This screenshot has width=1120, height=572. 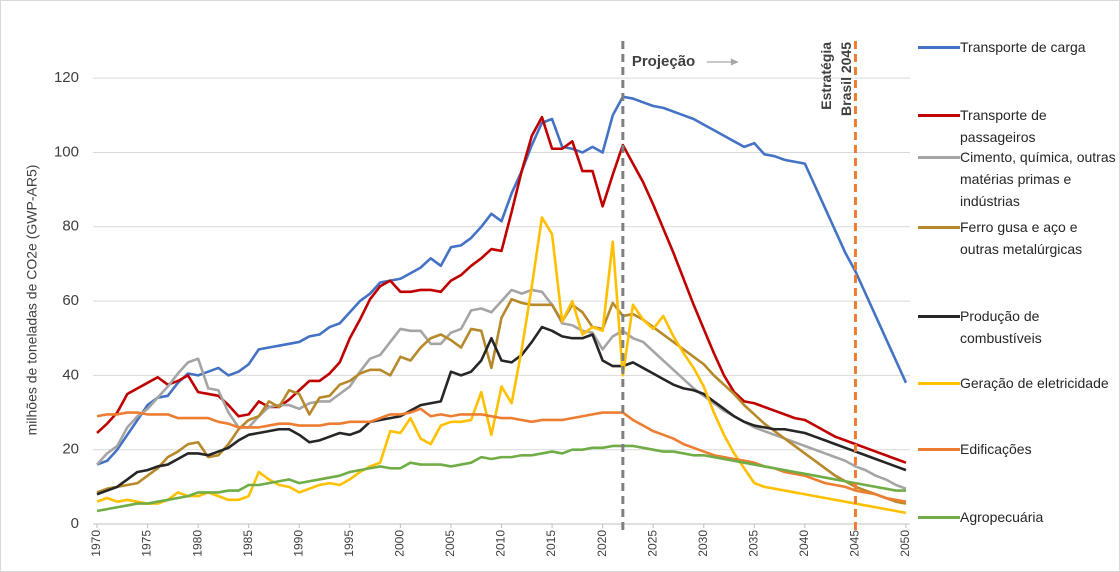 I want to click on legend-label: Geração de eletricidade, so click(x=1034, y=383).